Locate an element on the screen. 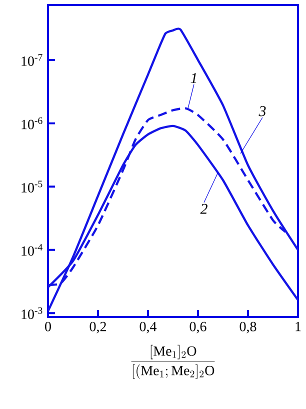 The image size is (306, 409). x-tick-label: 0,2 is located at coordinates (98, 328).